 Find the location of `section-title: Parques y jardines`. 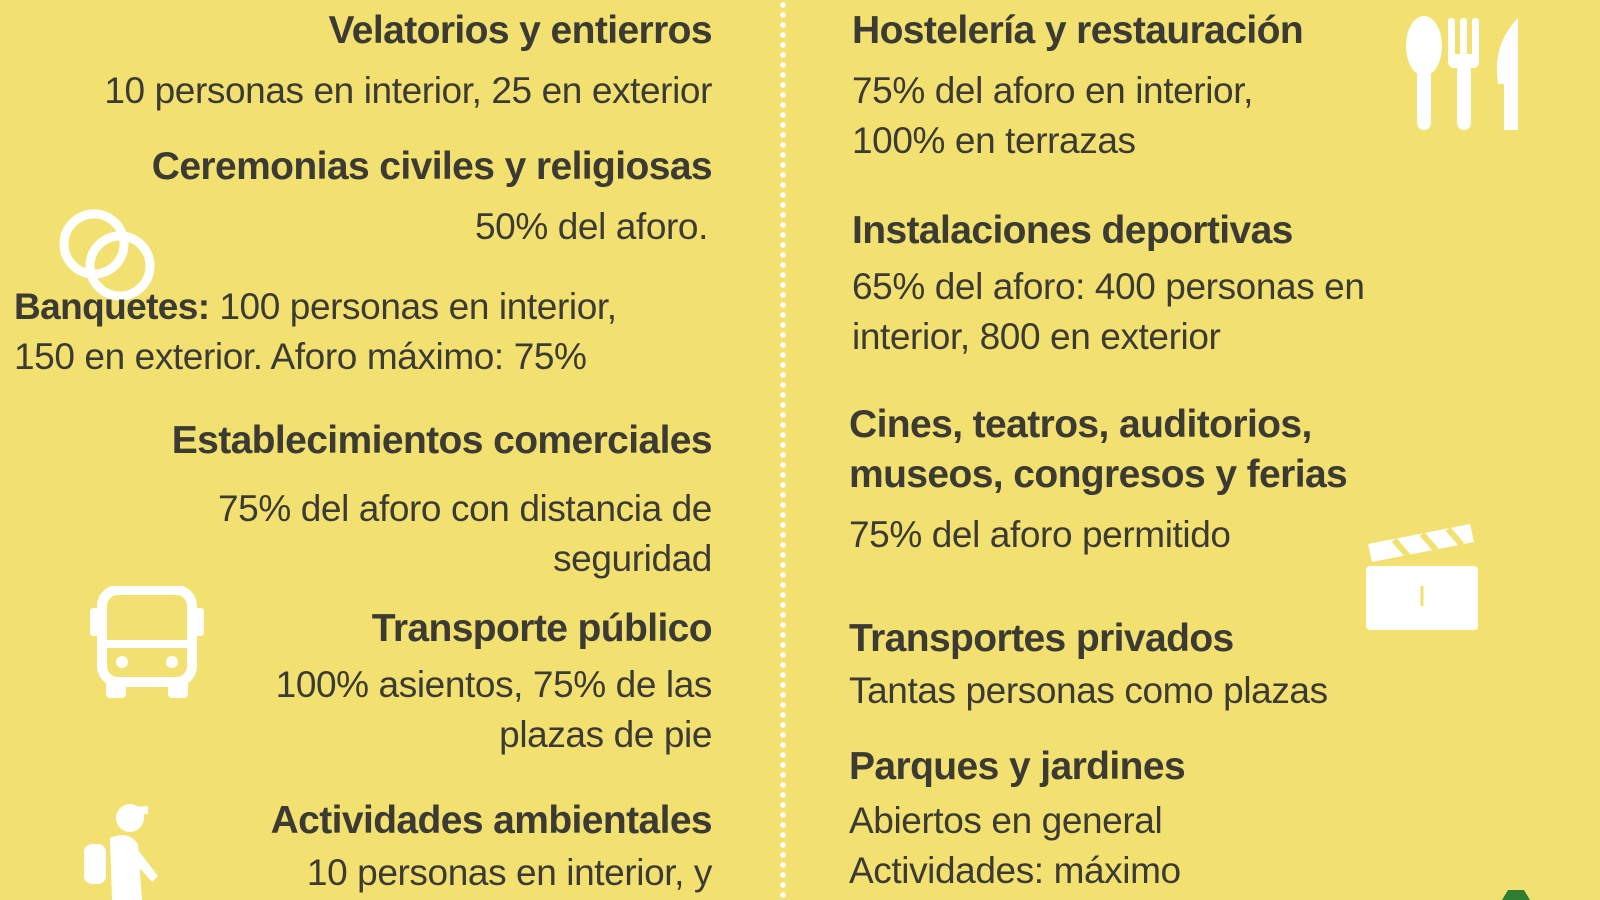

section-title: Parques y jardines is located at coordinates (1017, 766).